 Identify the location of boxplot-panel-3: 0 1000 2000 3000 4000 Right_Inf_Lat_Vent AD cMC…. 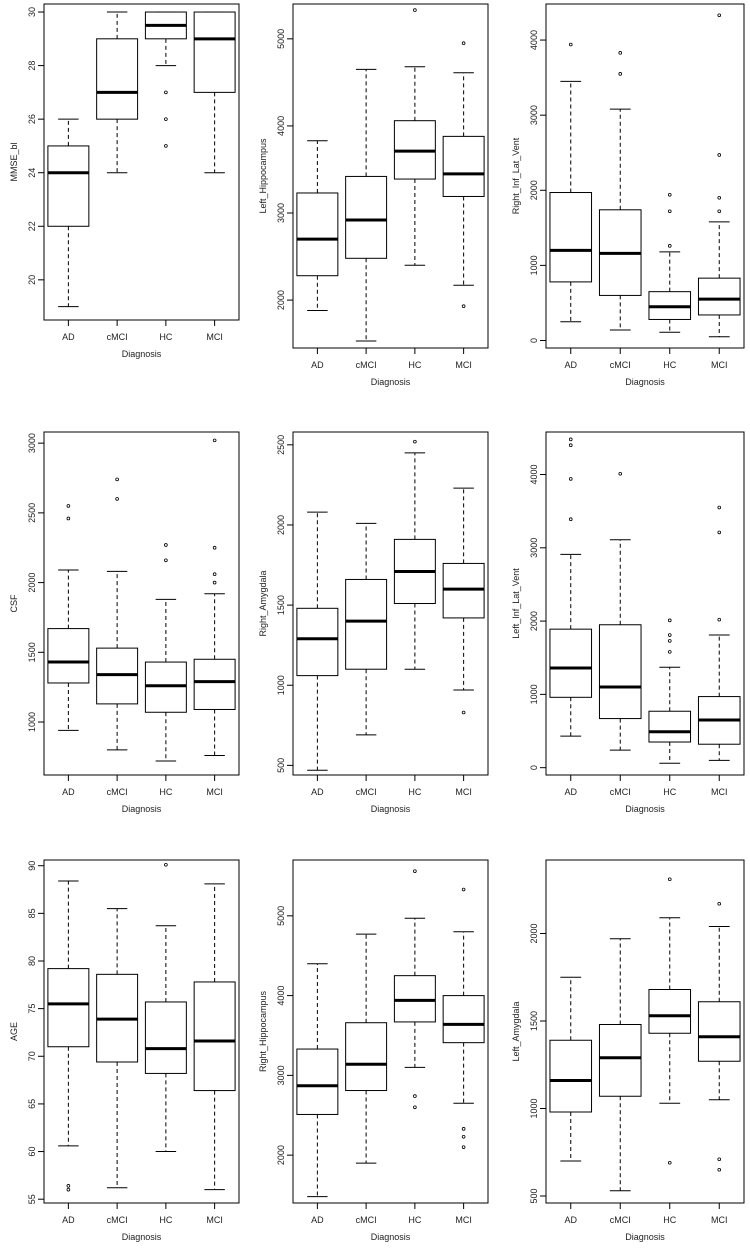
(628, 195).